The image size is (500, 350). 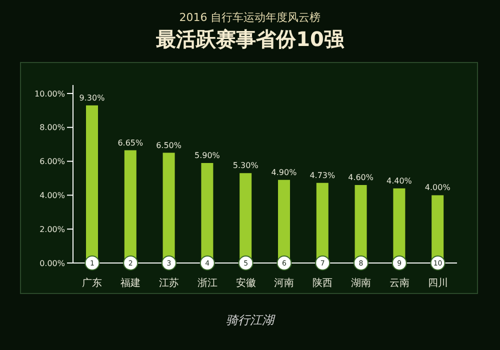 What do you see at coordinates (246, 283) in the screenshot?
I see `x-tick-label: 安徽` at bounding box center [246, 283].